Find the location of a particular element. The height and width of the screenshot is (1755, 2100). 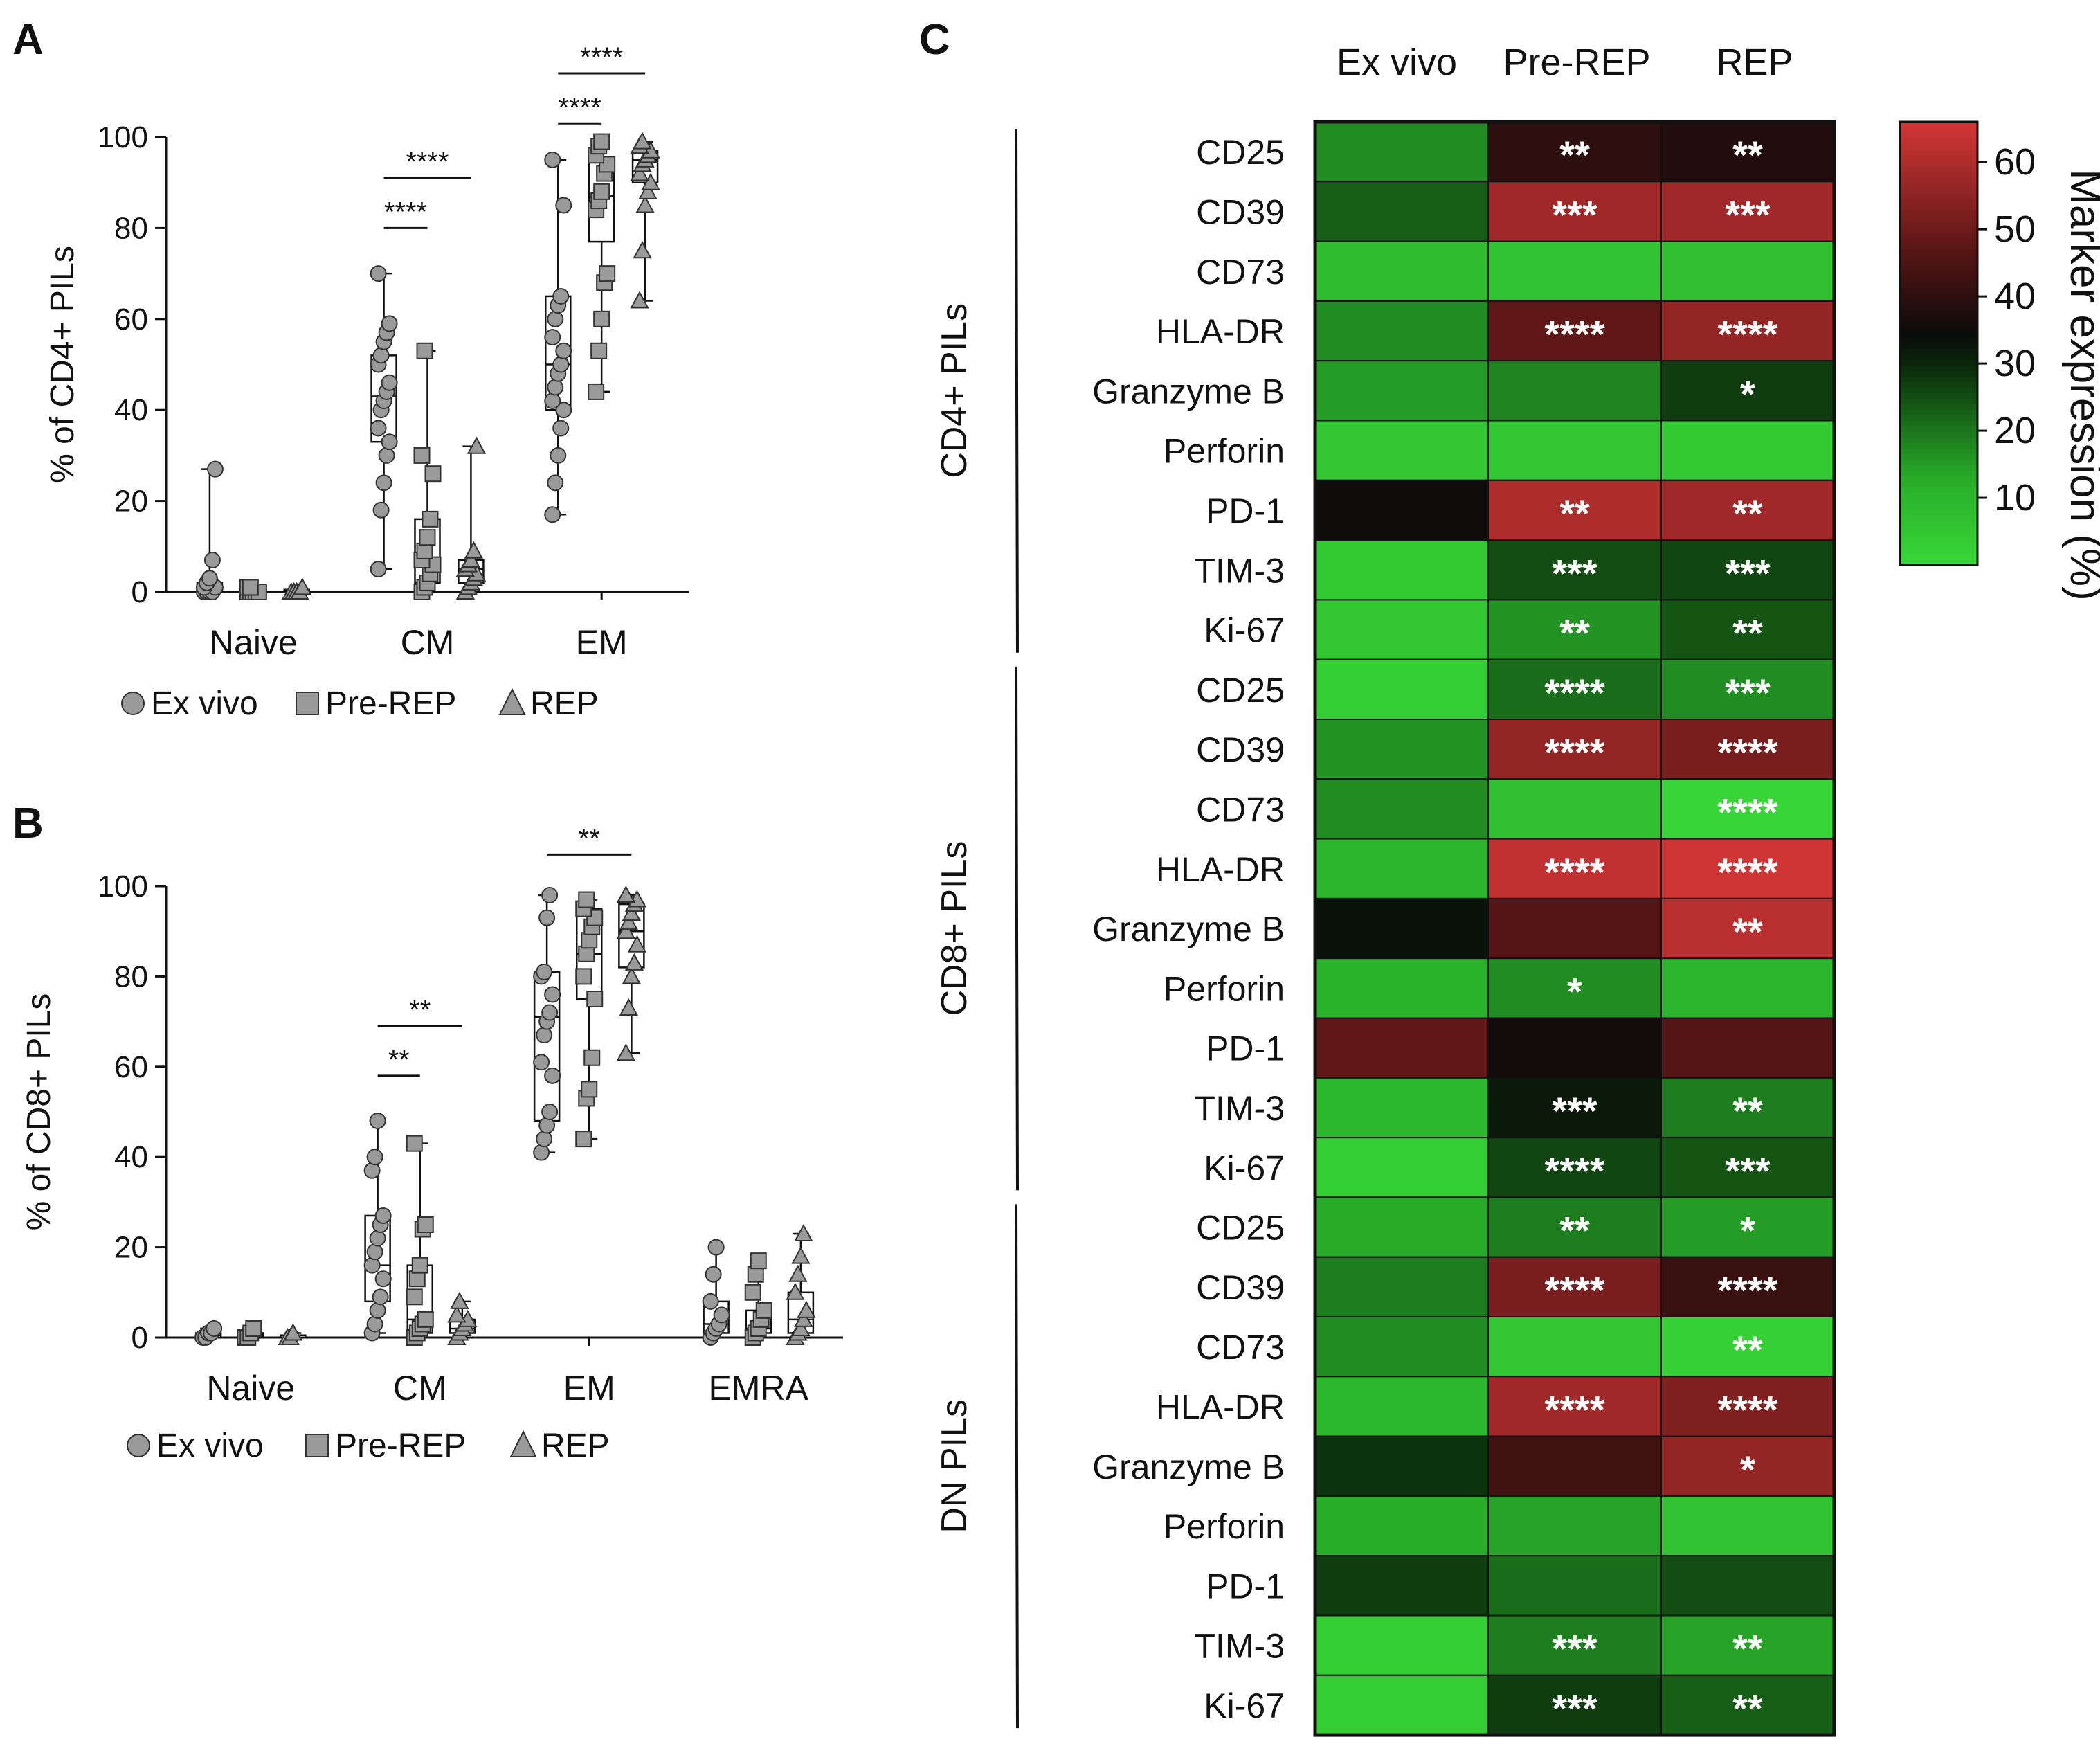

heatmap-row-label: Ki-67 is located at coordinates (1244, 1168).